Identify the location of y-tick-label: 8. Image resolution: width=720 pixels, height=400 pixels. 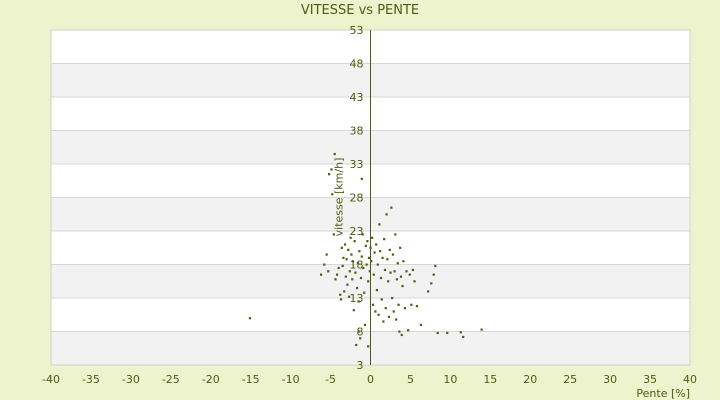
(360, 332).